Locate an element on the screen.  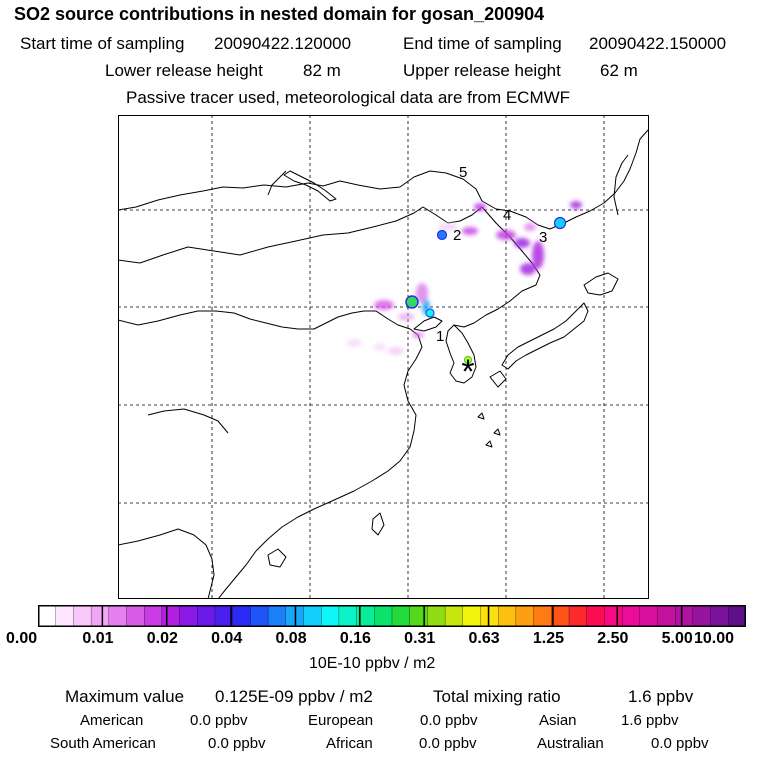
region-name: South American is located at coordinates (103, 743).